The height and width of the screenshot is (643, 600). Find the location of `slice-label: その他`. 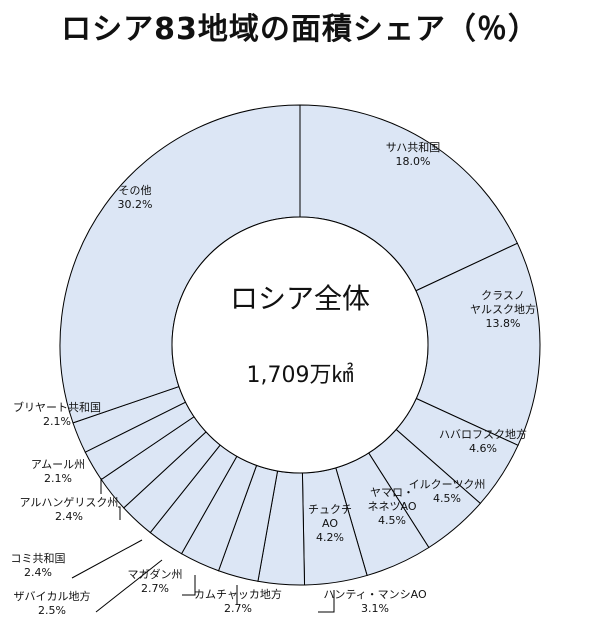

slice-label: その他 is located at coordinates (135, 190).